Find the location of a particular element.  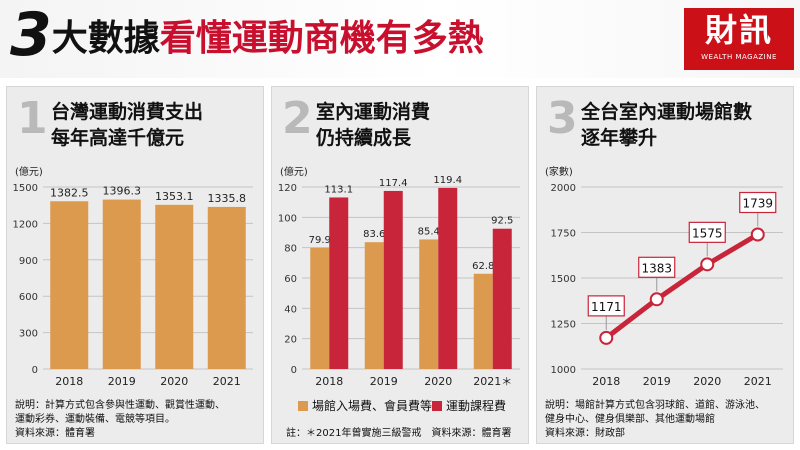

title-part2: 看懂運動商機有多熱 is located at coordinates (321, 38).